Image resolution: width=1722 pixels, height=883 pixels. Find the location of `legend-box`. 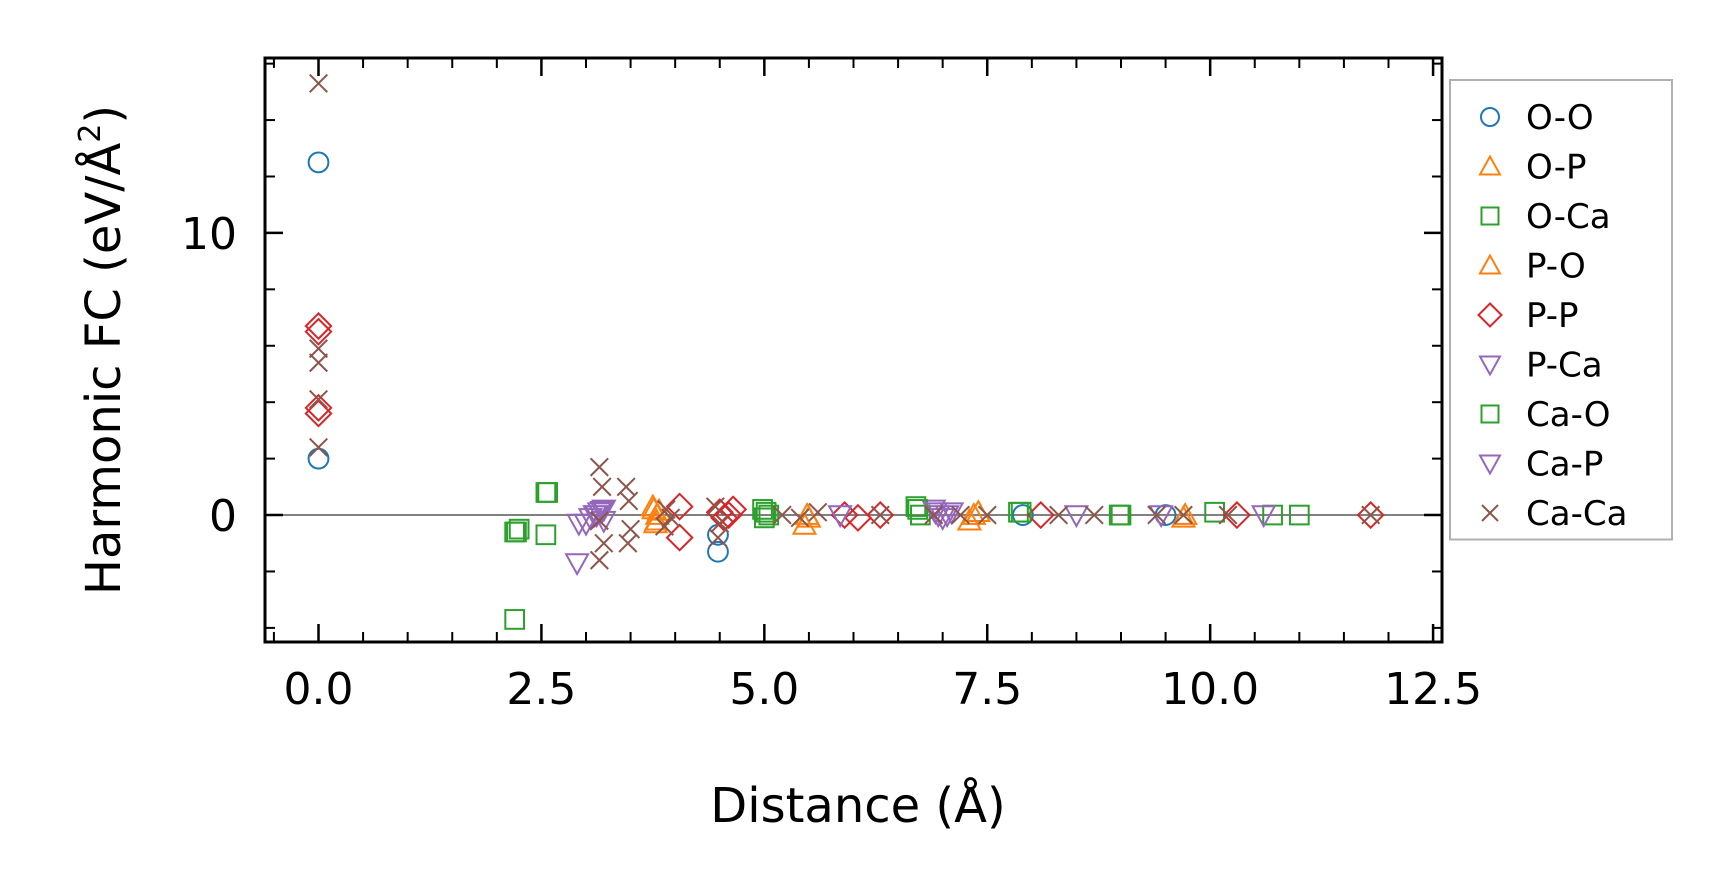

legend-box is located at coordinates (1561, 310).